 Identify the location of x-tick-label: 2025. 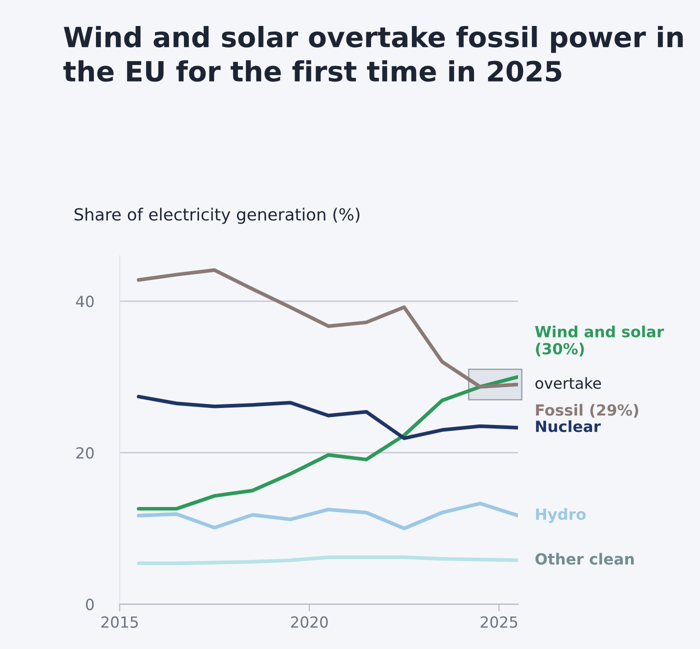
(499, 622).